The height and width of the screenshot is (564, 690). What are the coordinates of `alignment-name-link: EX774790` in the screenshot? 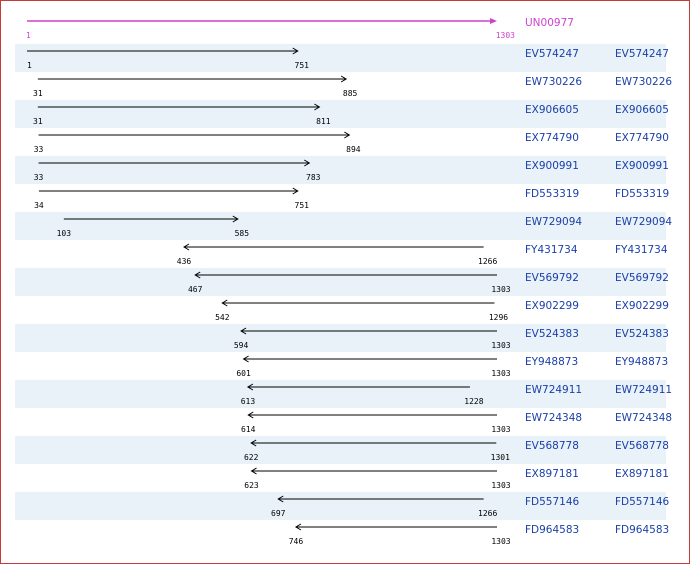 It's located at (552, 138).